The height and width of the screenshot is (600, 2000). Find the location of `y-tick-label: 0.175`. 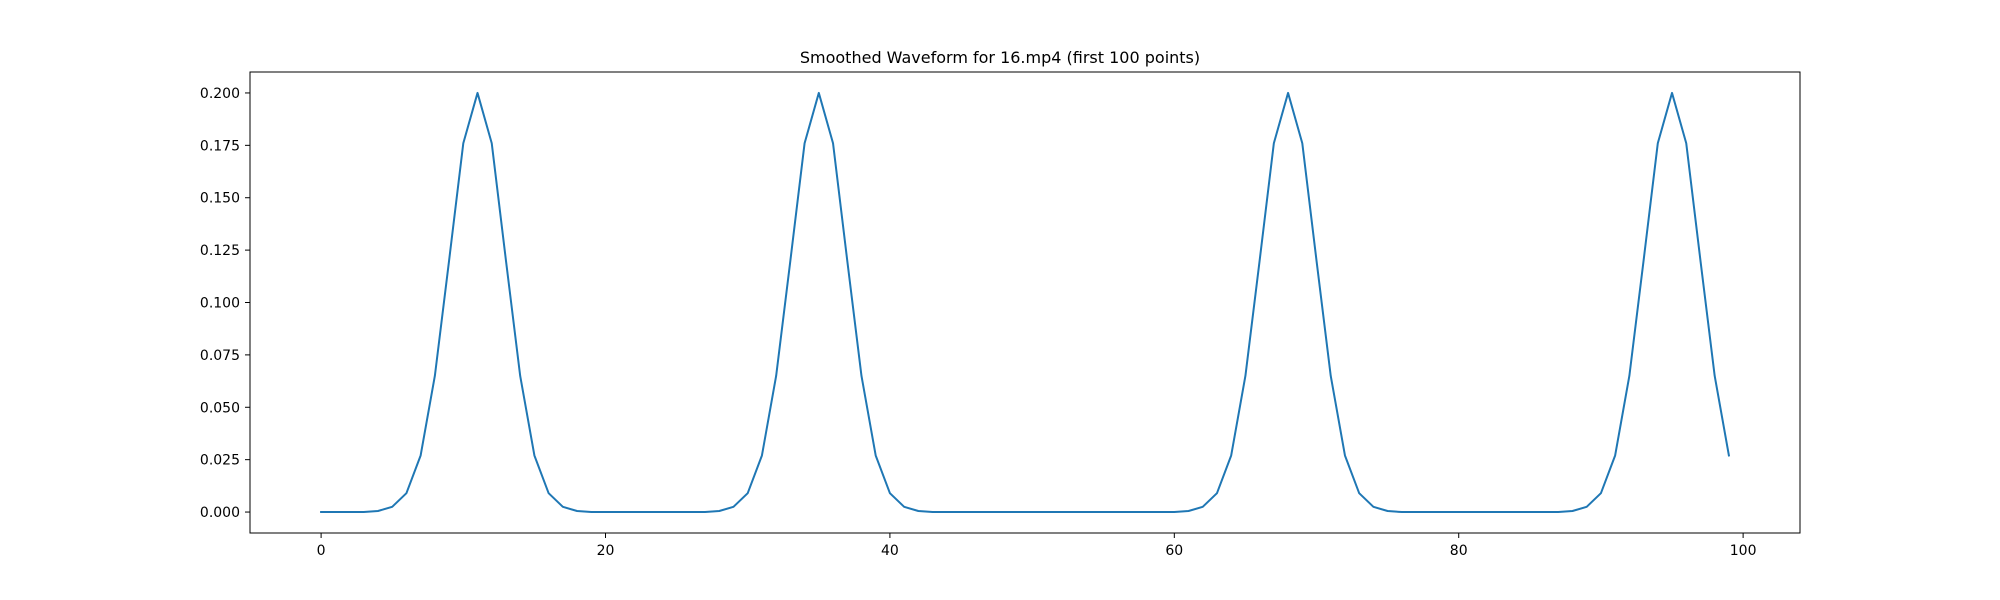

y-tick-label: 0.175 is located at coordinates (220, 146).